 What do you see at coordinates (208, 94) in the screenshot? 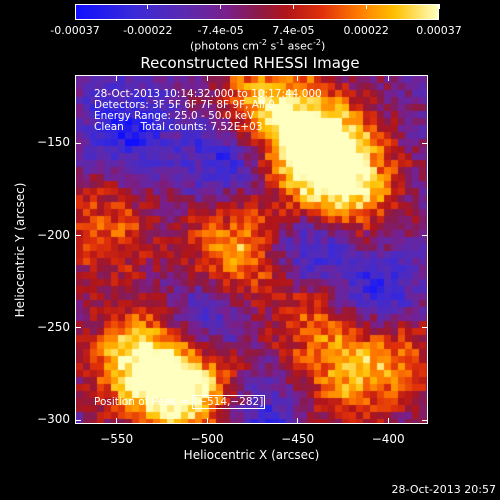
I see `annotation-time-range: 28-Oct-2013 10:14:32.000 to 10:17:44.000` at bounding box center [208, 94].